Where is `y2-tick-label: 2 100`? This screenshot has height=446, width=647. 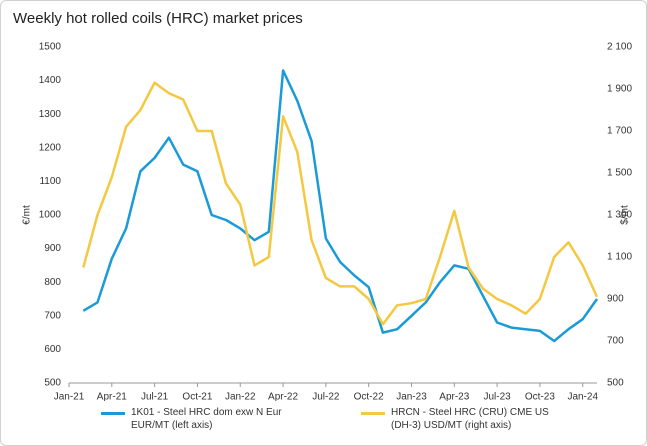 y2-tick-label: 2 100 is located at coordinates (619, 47).